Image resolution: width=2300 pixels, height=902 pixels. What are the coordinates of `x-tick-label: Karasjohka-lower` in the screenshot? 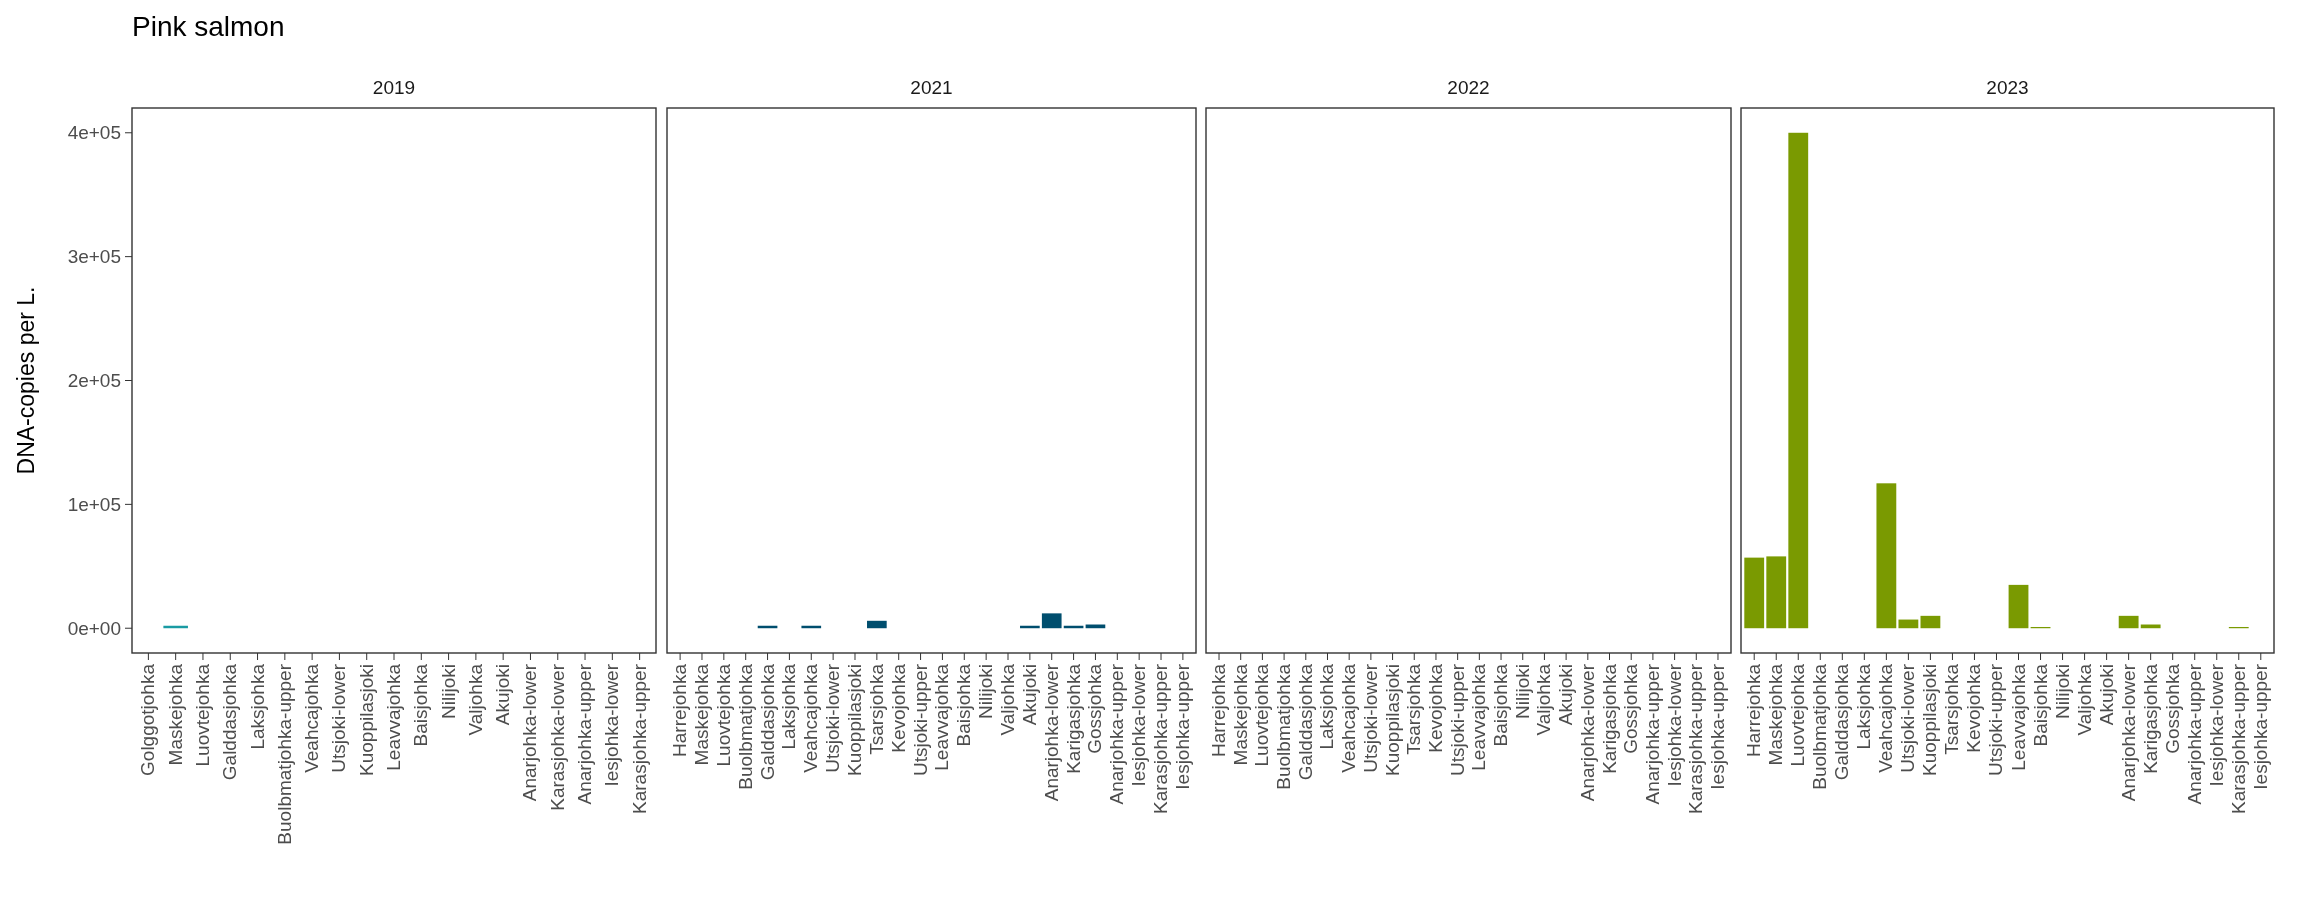 It's located at (557, 737).